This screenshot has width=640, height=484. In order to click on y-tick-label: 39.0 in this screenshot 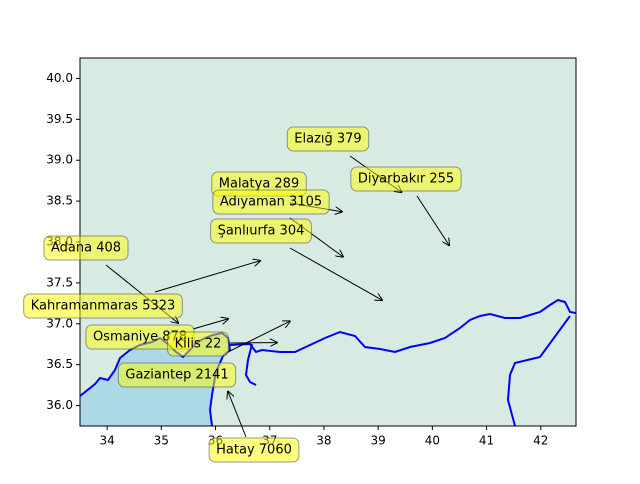, I will do `click(59, 160)`.